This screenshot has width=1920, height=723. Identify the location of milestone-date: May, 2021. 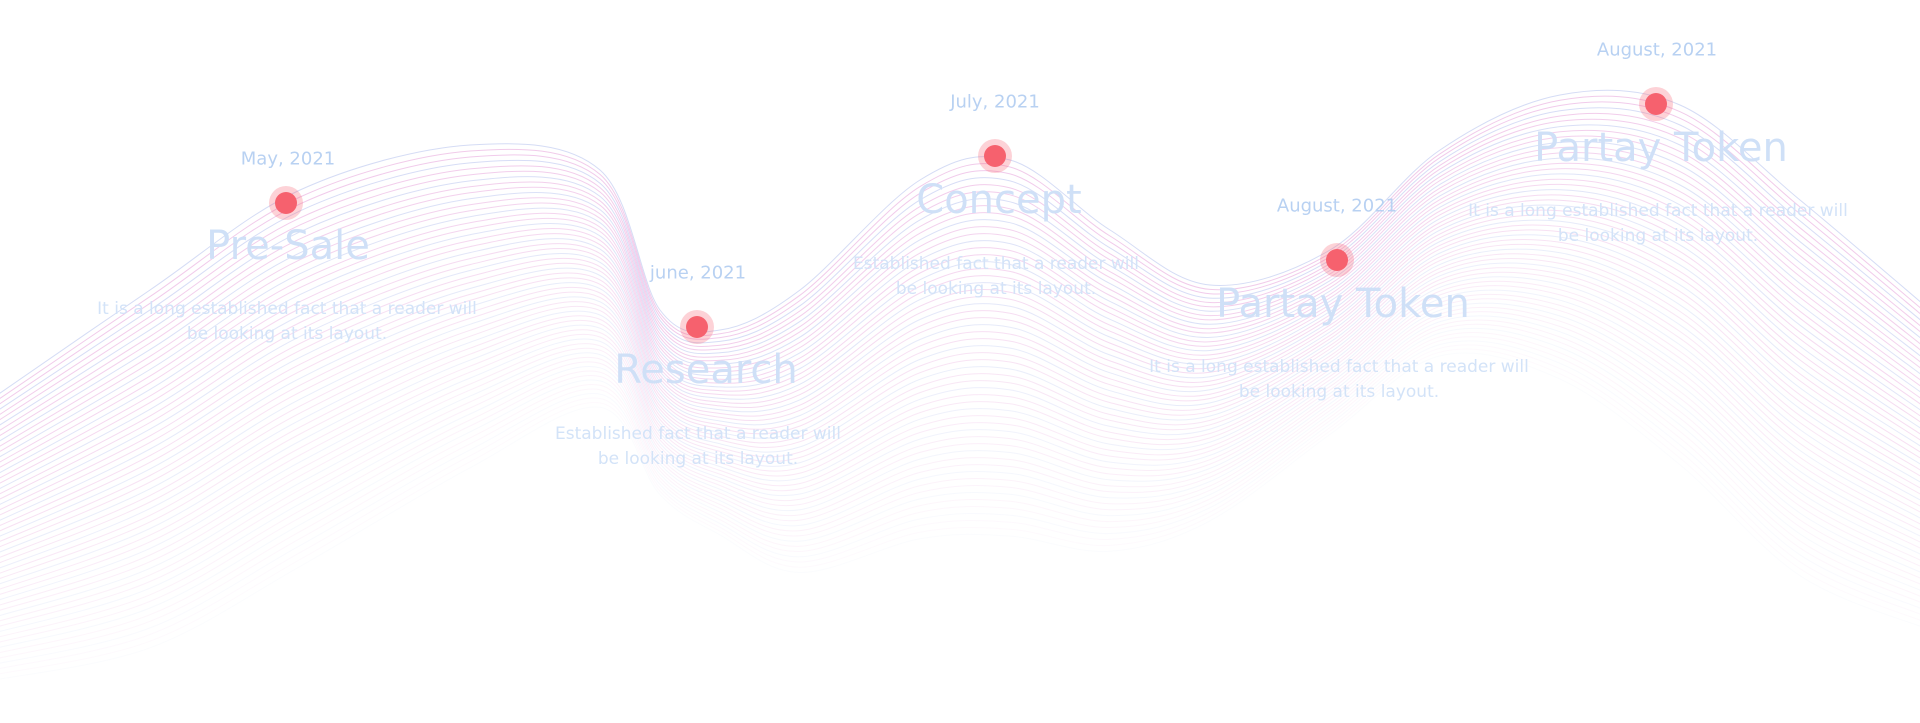
(288, 159).